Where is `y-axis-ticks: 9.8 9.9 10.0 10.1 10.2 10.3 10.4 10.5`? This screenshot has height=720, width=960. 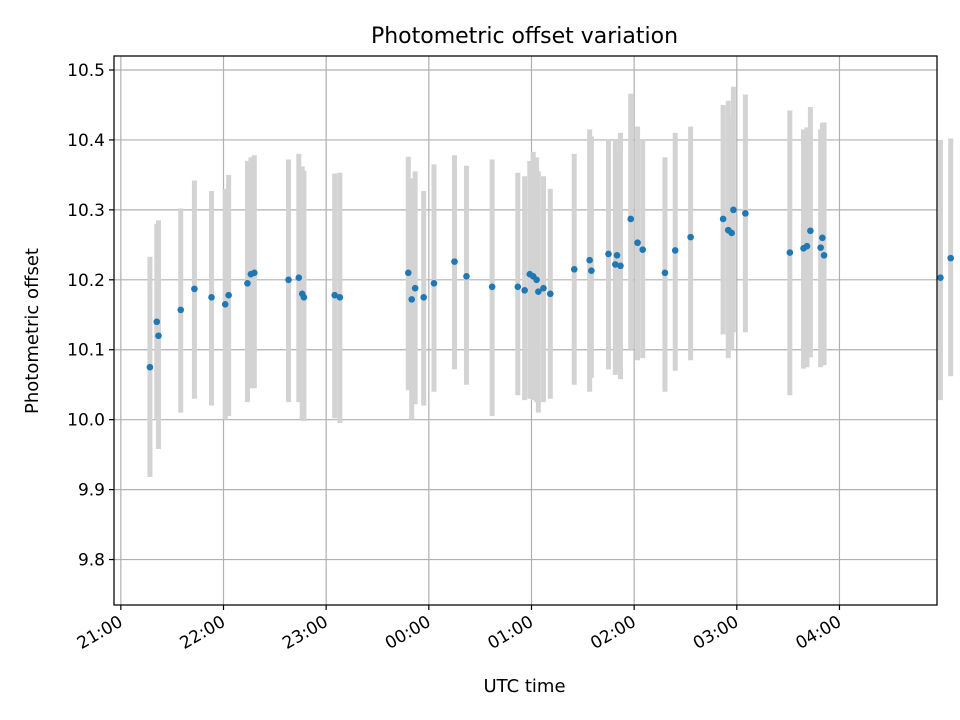
y-axis-ticks: 9.8 9.9 10.0 10.1 10.2 10.3 10.4 10.5 is located at coordinates (90, 316).